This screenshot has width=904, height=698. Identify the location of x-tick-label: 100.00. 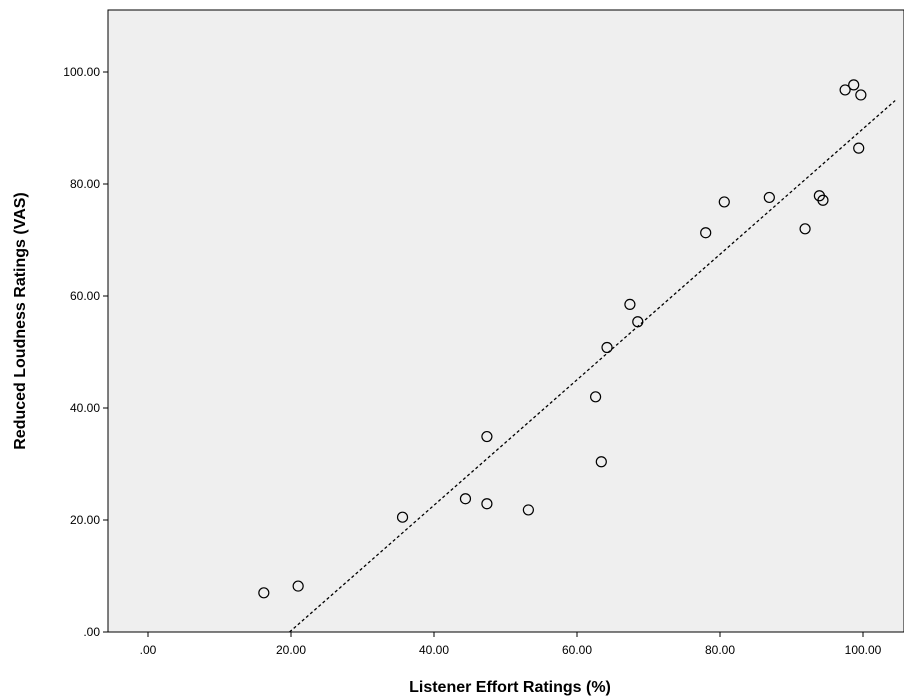
(863, 650).